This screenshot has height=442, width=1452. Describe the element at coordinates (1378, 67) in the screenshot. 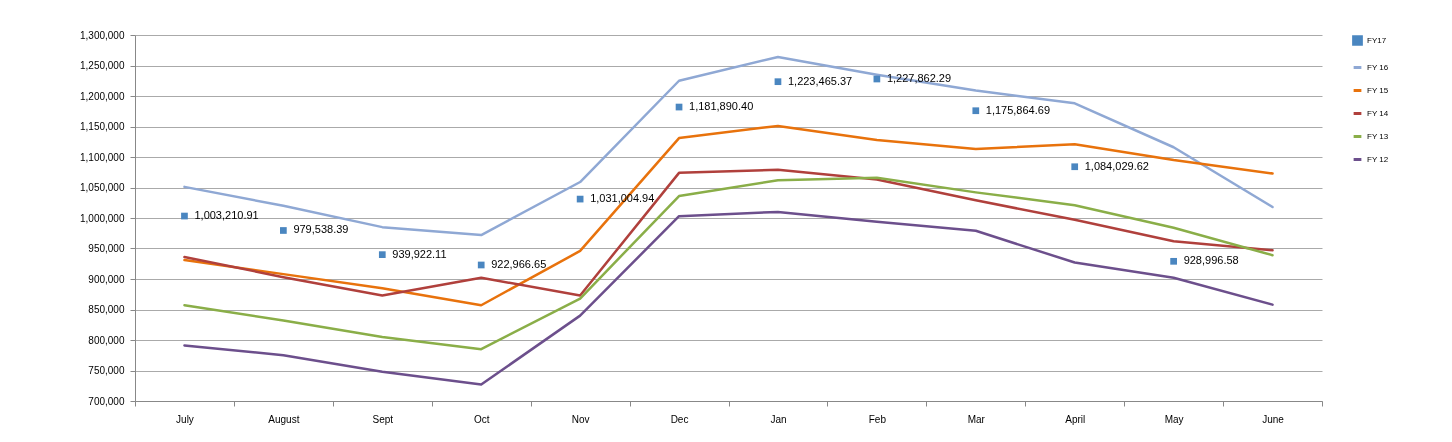

I see `legend-label: FY 16` at that location.